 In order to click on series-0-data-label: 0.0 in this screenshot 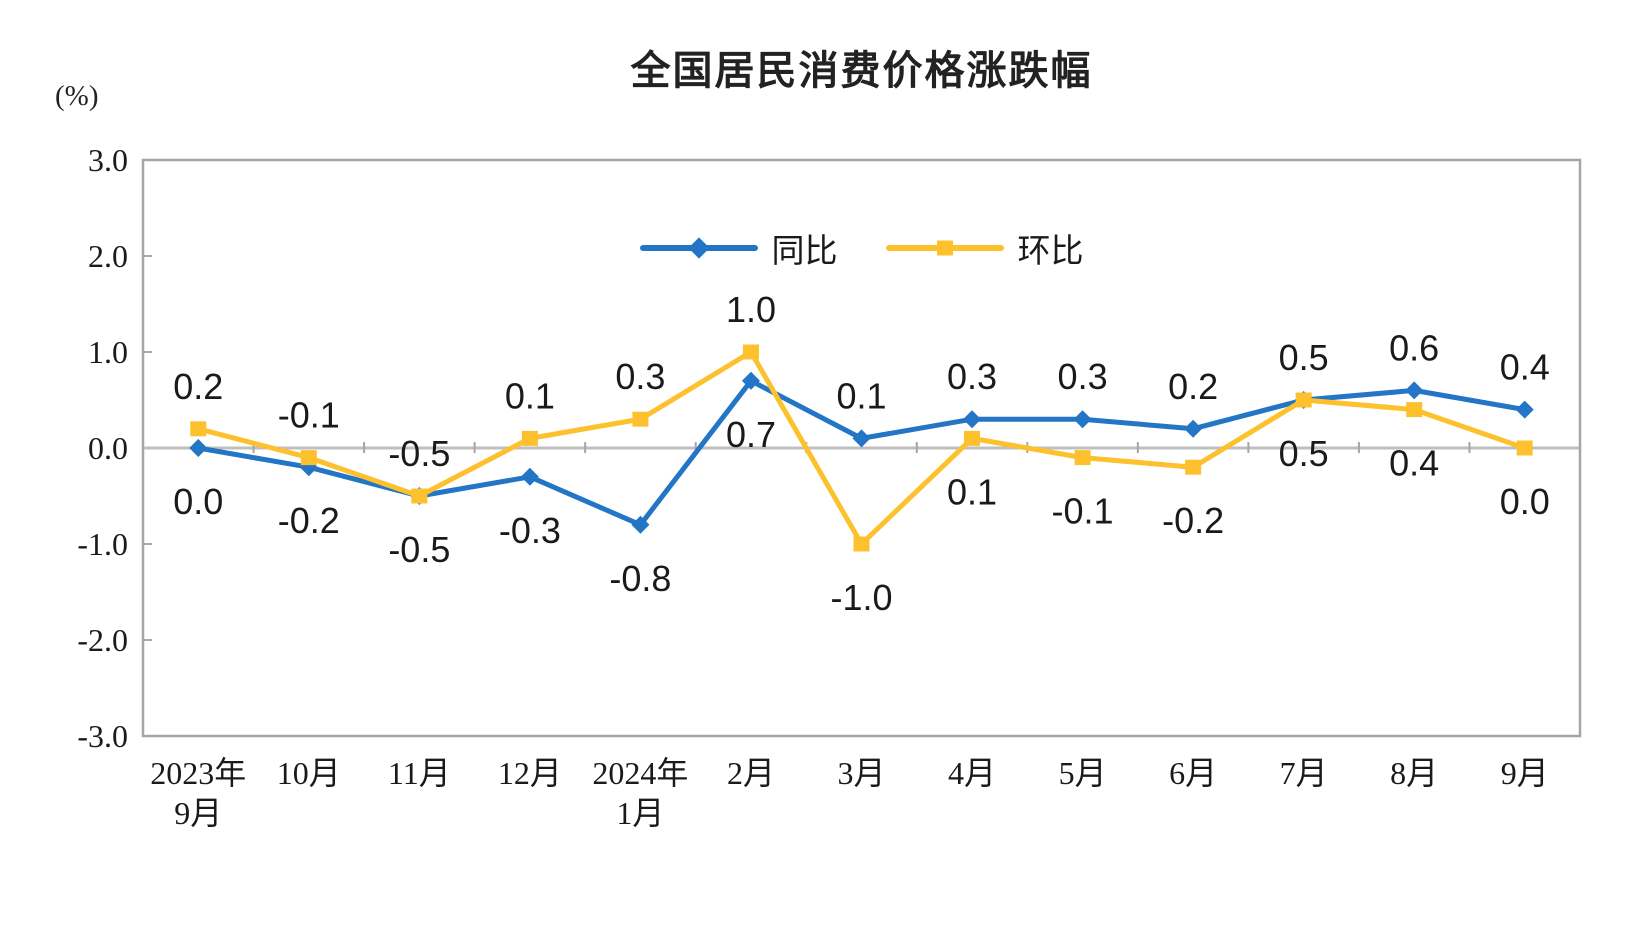, I will do `click(198, 501)`.